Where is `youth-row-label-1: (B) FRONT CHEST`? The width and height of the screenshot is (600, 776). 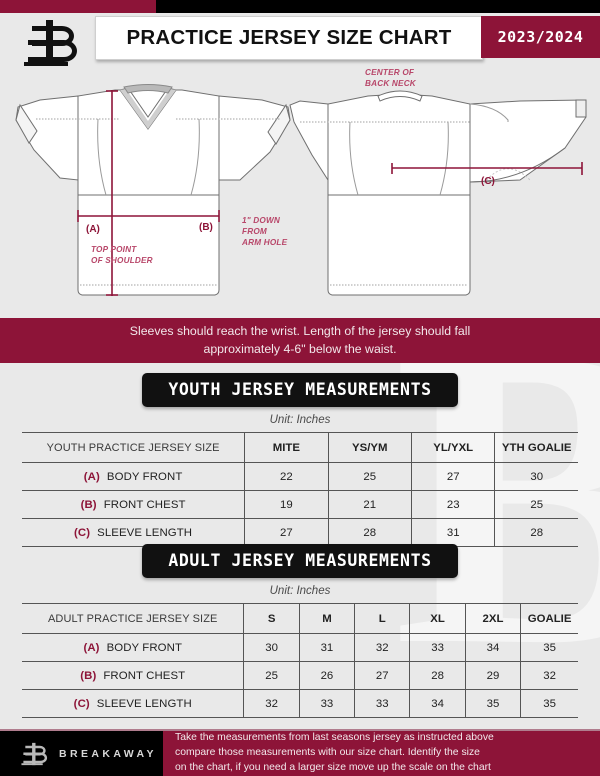 youth-row-label-1: (B) FRONT CHEST is located at coordinates (134, 504).